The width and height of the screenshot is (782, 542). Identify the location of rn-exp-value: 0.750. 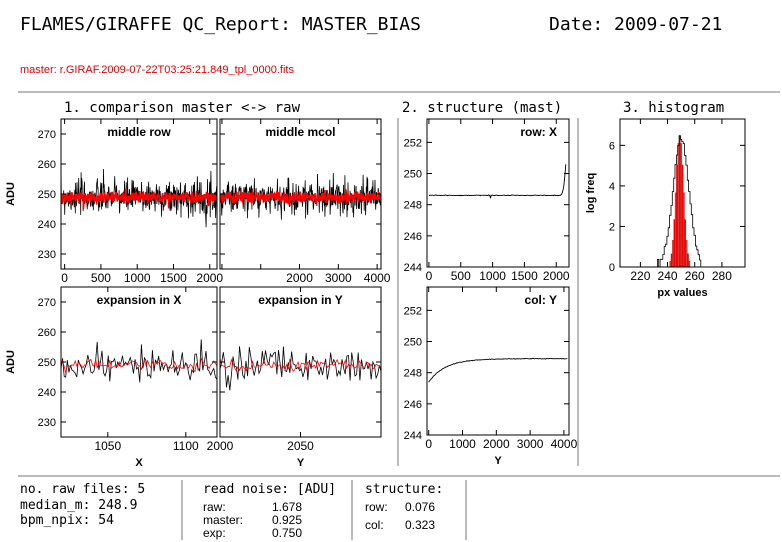
(287, 533).